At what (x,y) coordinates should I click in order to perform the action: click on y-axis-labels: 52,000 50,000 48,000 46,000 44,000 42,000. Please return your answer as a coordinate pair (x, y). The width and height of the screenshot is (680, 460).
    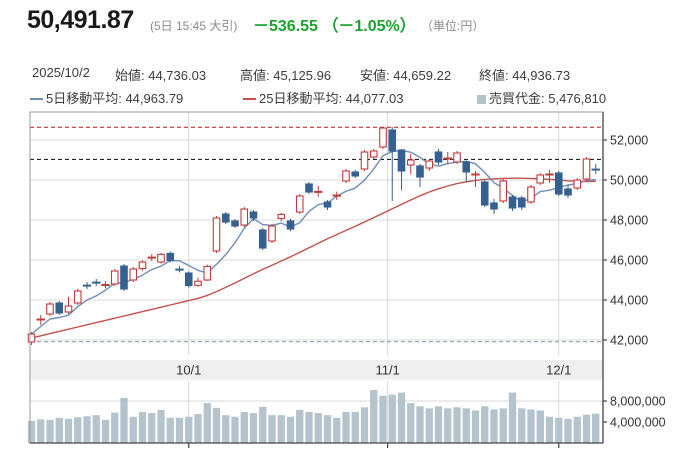
    Looking at the image, I should click on (625, 241).